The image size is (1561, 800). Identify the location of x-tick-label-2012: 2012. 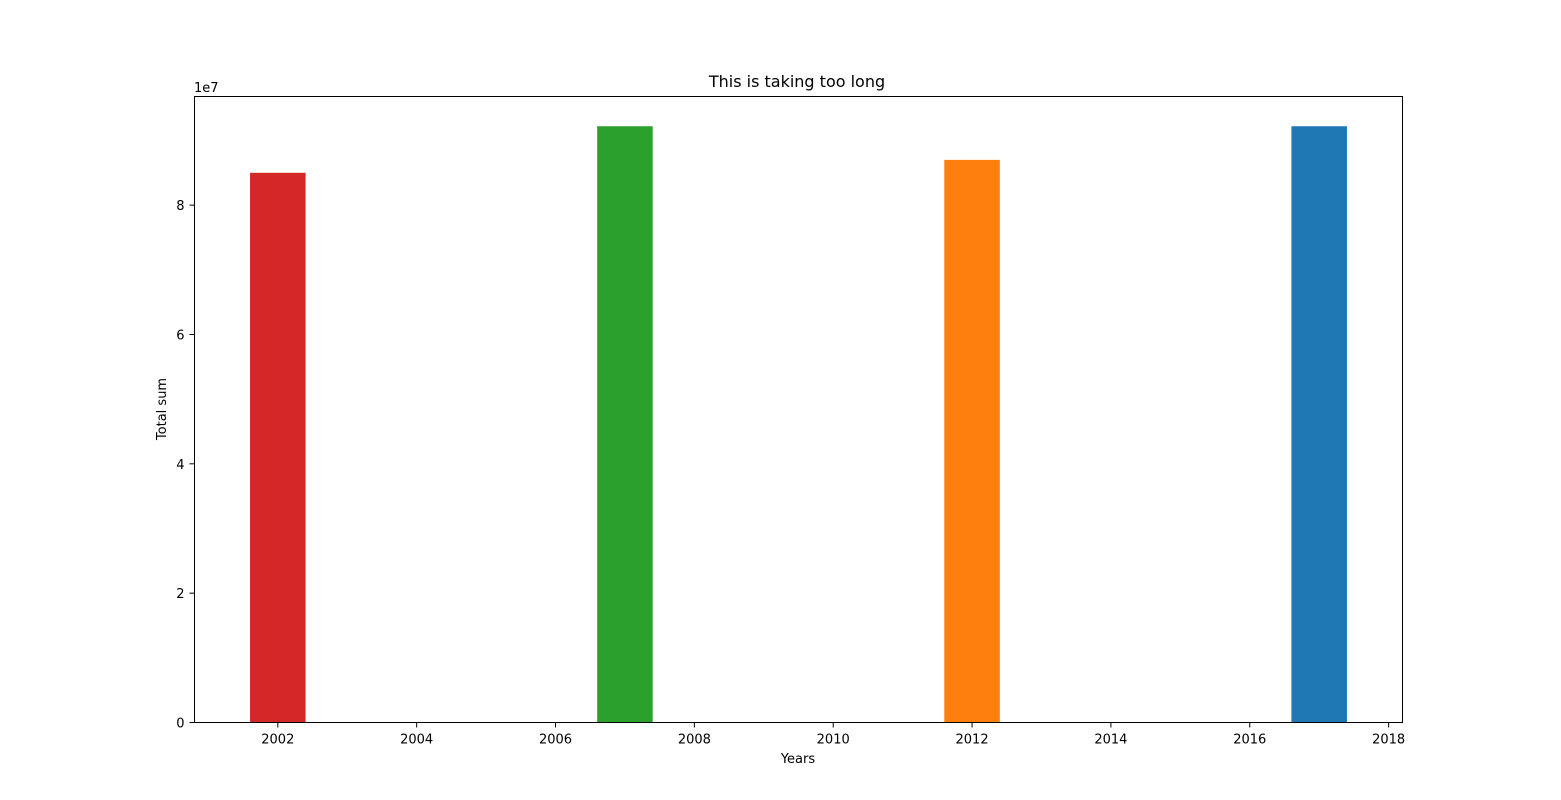
(972, 740).